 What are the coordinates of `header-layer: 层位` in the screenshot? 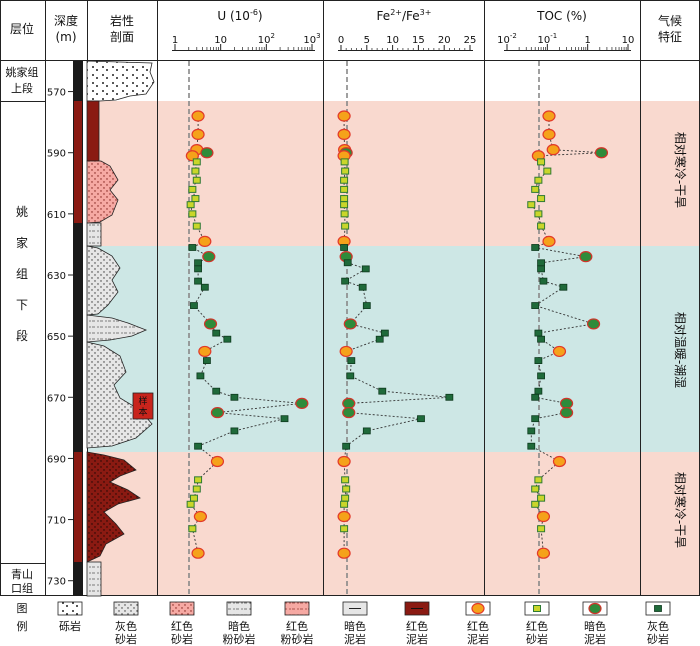 It's located at (22, 28).